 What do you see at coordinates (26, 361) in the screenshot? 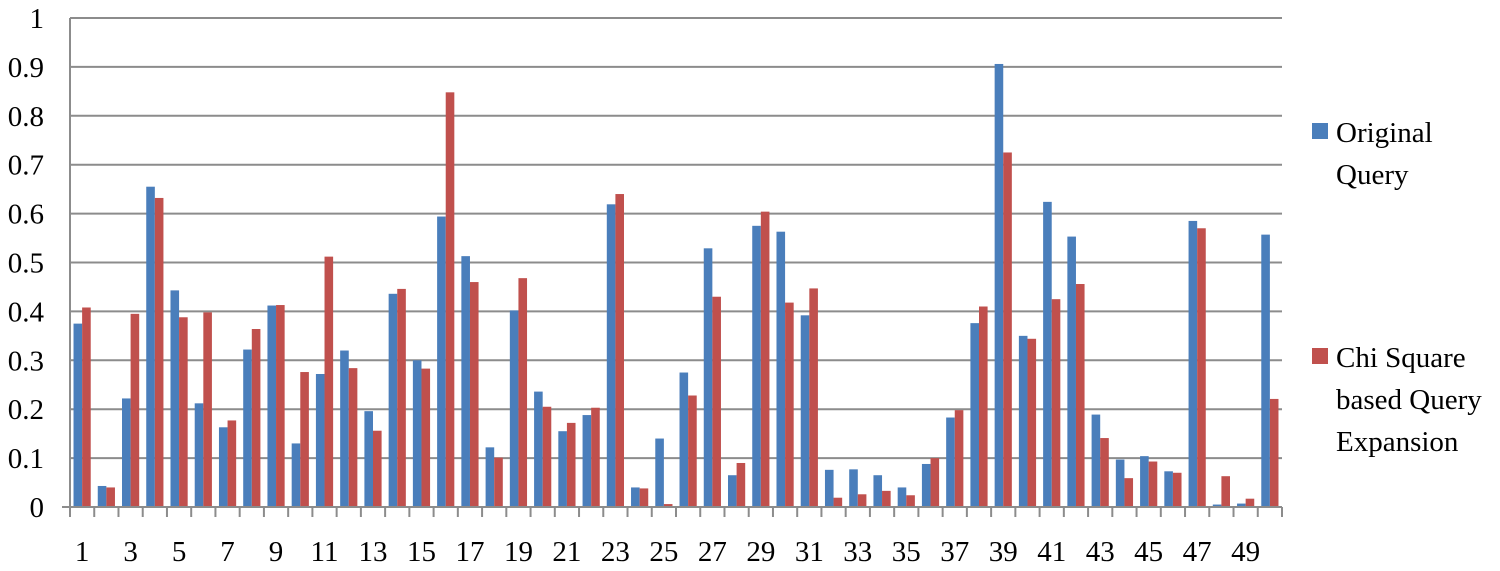
I see `y-tick-label: 0.3` at bounding box center [26, 361].